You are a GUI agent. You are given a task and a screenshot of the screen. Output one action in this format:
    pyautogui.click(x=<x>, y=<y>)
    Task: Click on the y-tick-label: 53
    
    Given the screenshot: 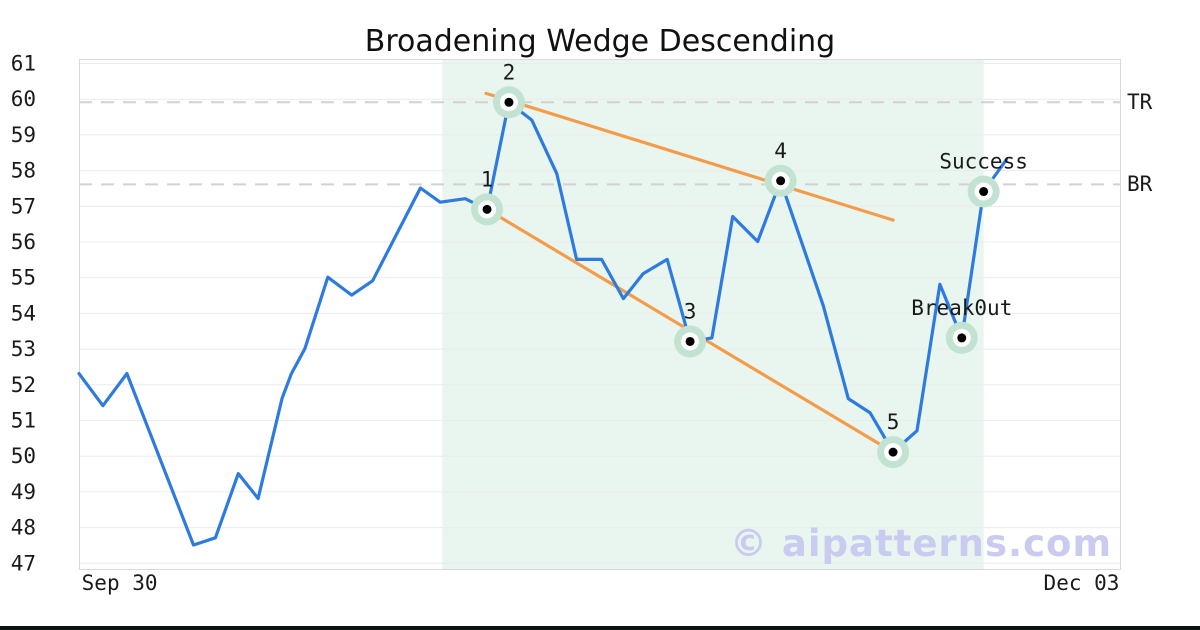 What is the action you would take?
    pyautogui.click(x=23, y=349)
    